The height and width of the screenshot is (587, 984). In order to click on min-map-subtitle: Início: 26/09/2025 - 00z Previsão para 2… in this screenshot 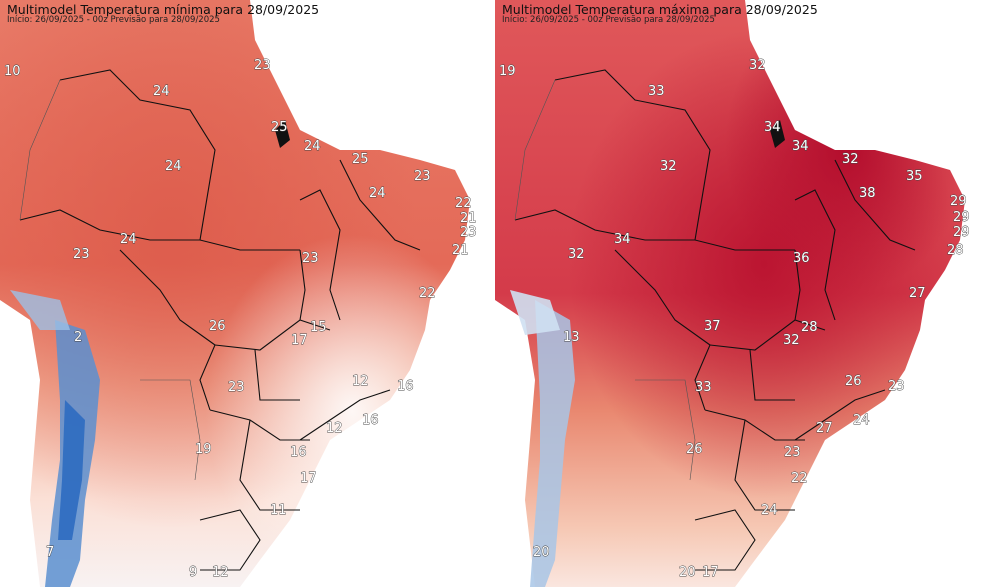, I will do `click(113, 20)`.